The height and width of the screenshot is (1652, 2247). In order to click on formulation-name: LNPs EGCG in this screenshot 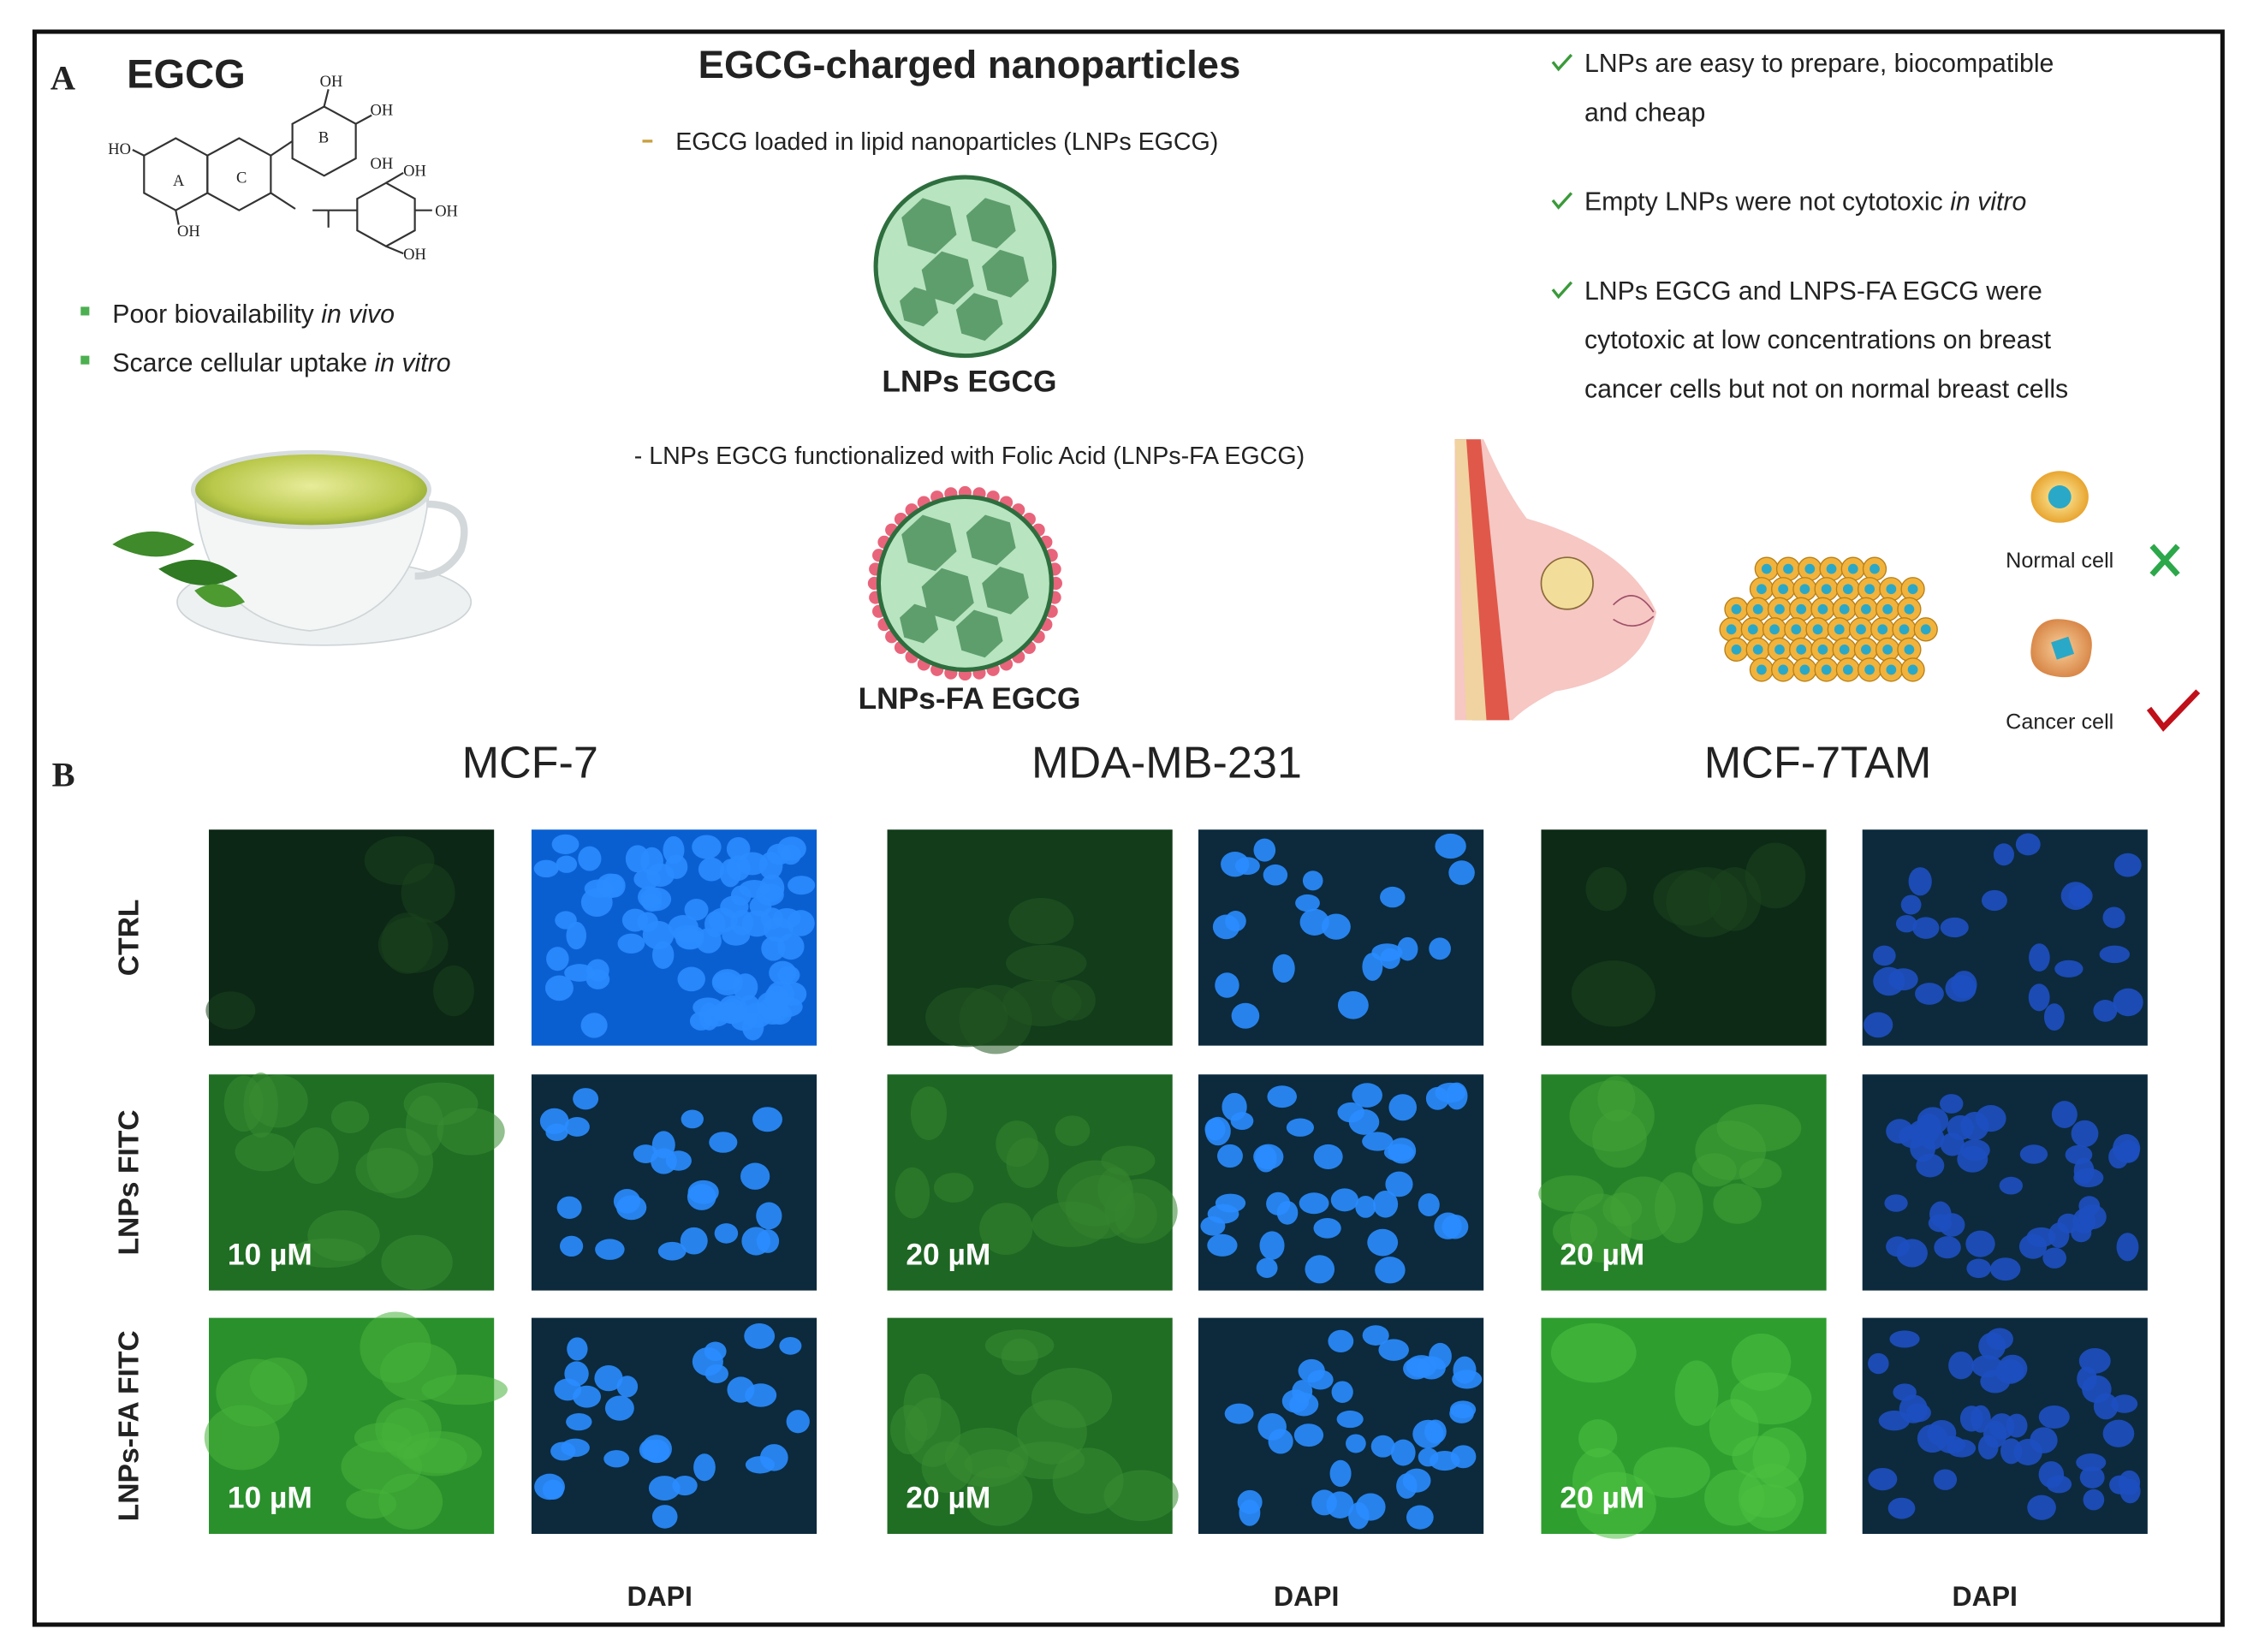, I will do `click(969, 382)`.